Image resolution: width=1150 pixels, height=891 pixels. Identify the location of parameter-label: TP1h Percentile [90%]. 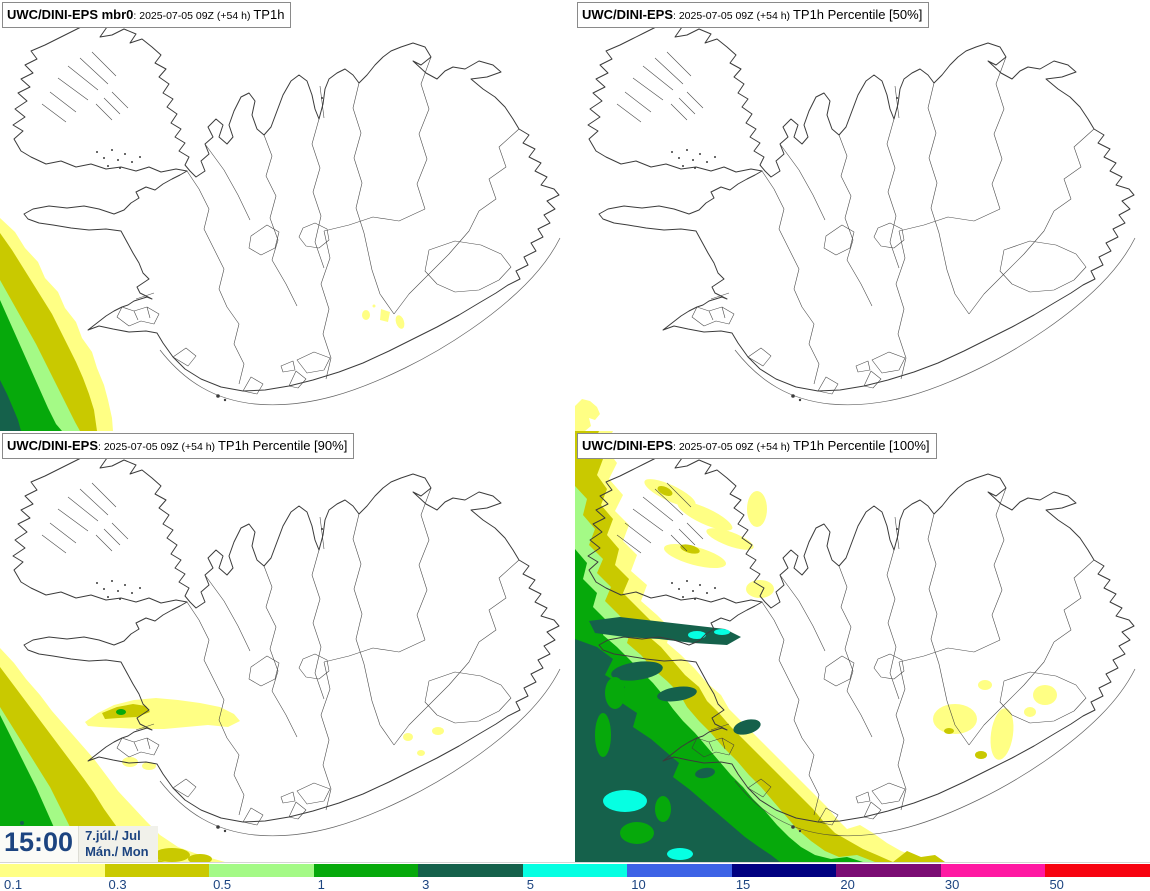
(282, 445).